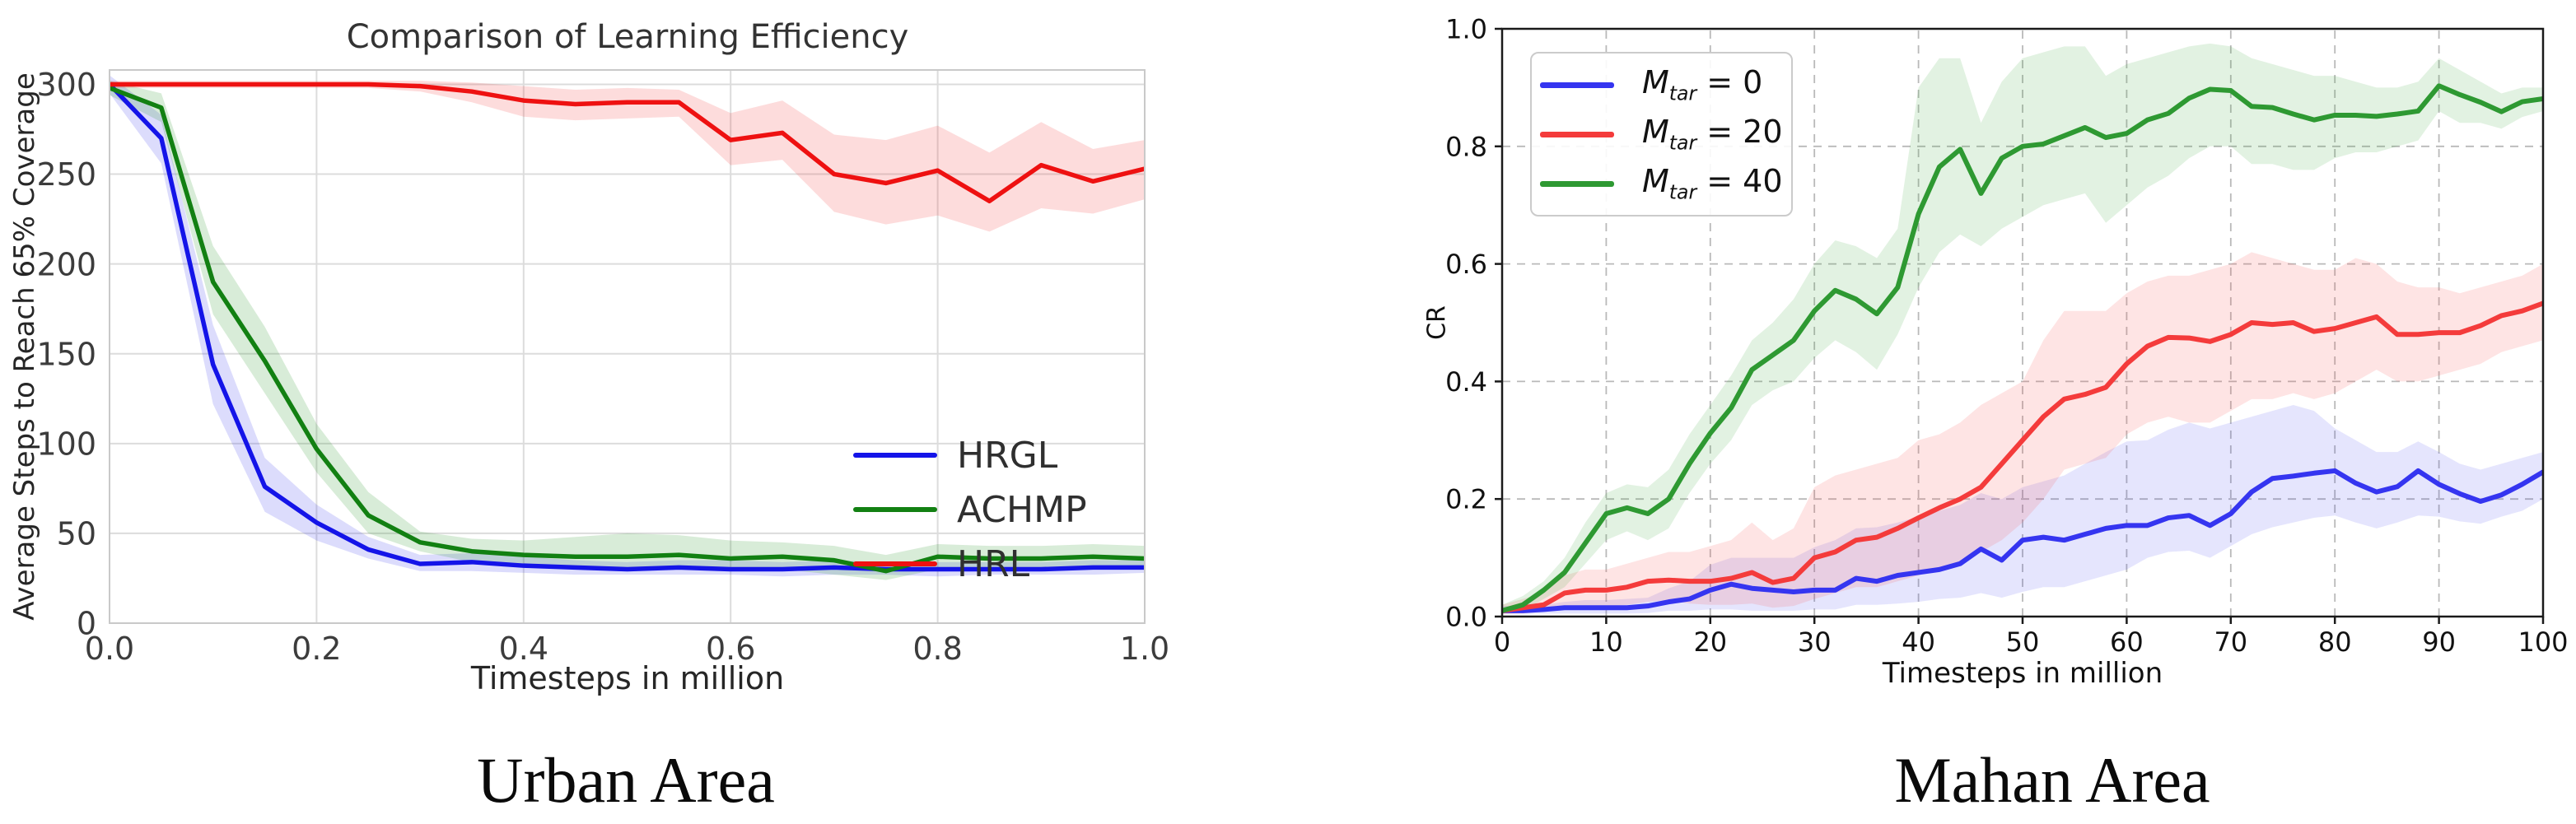  I want to click on x-tick-label: 0.6, so click(730, 649).